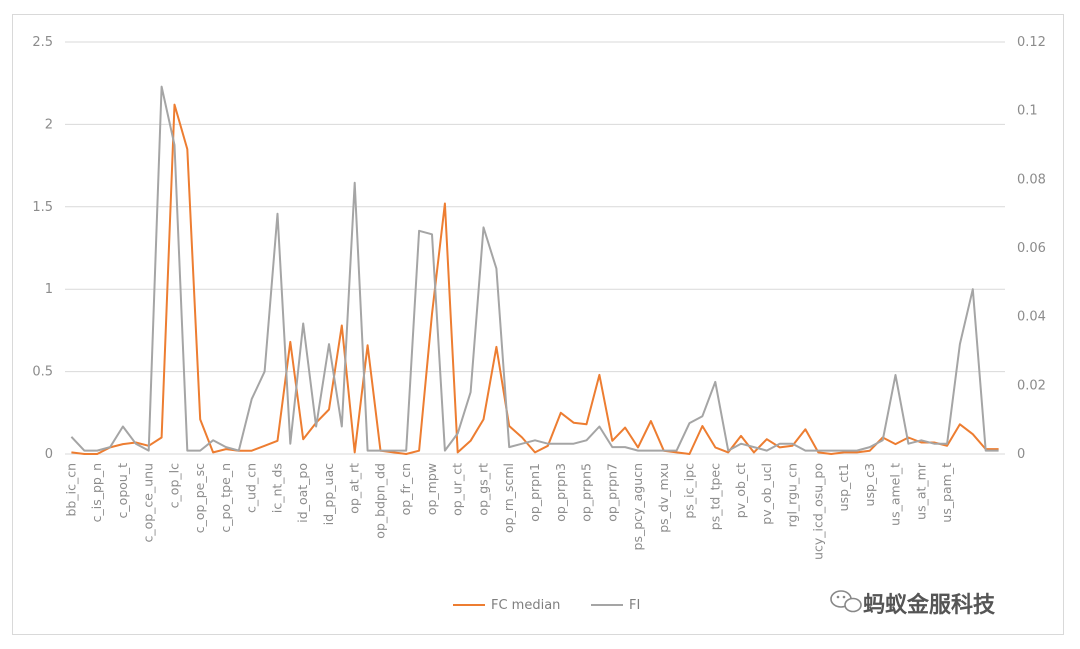 This screenshot has height=649, width=1080. Describe the element at coordinates (457, 489) in the screenshot. I see `x-tick-label: op_ur_ct` at that location.